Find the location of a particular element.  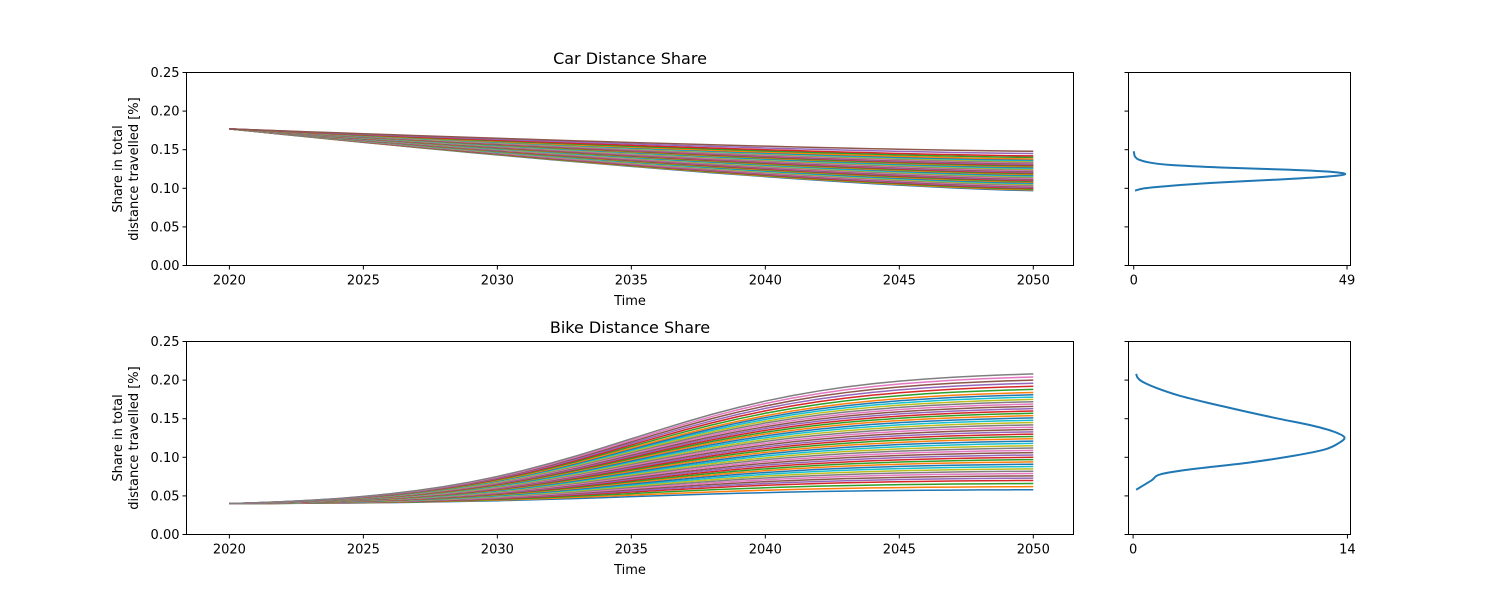

bike-series-lines is located at coordinates (631, 439).